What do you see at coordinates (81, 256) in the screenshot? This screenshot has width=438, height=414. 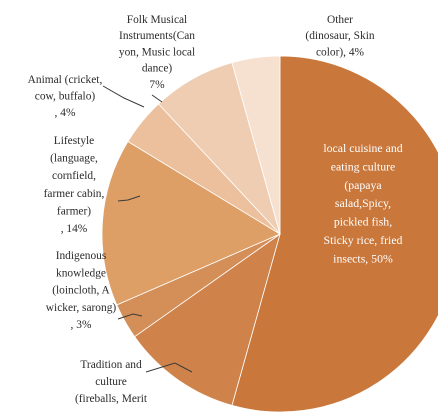 I see `slice-label-2-line-0: Indigenous` at bounding box center [81, 256].